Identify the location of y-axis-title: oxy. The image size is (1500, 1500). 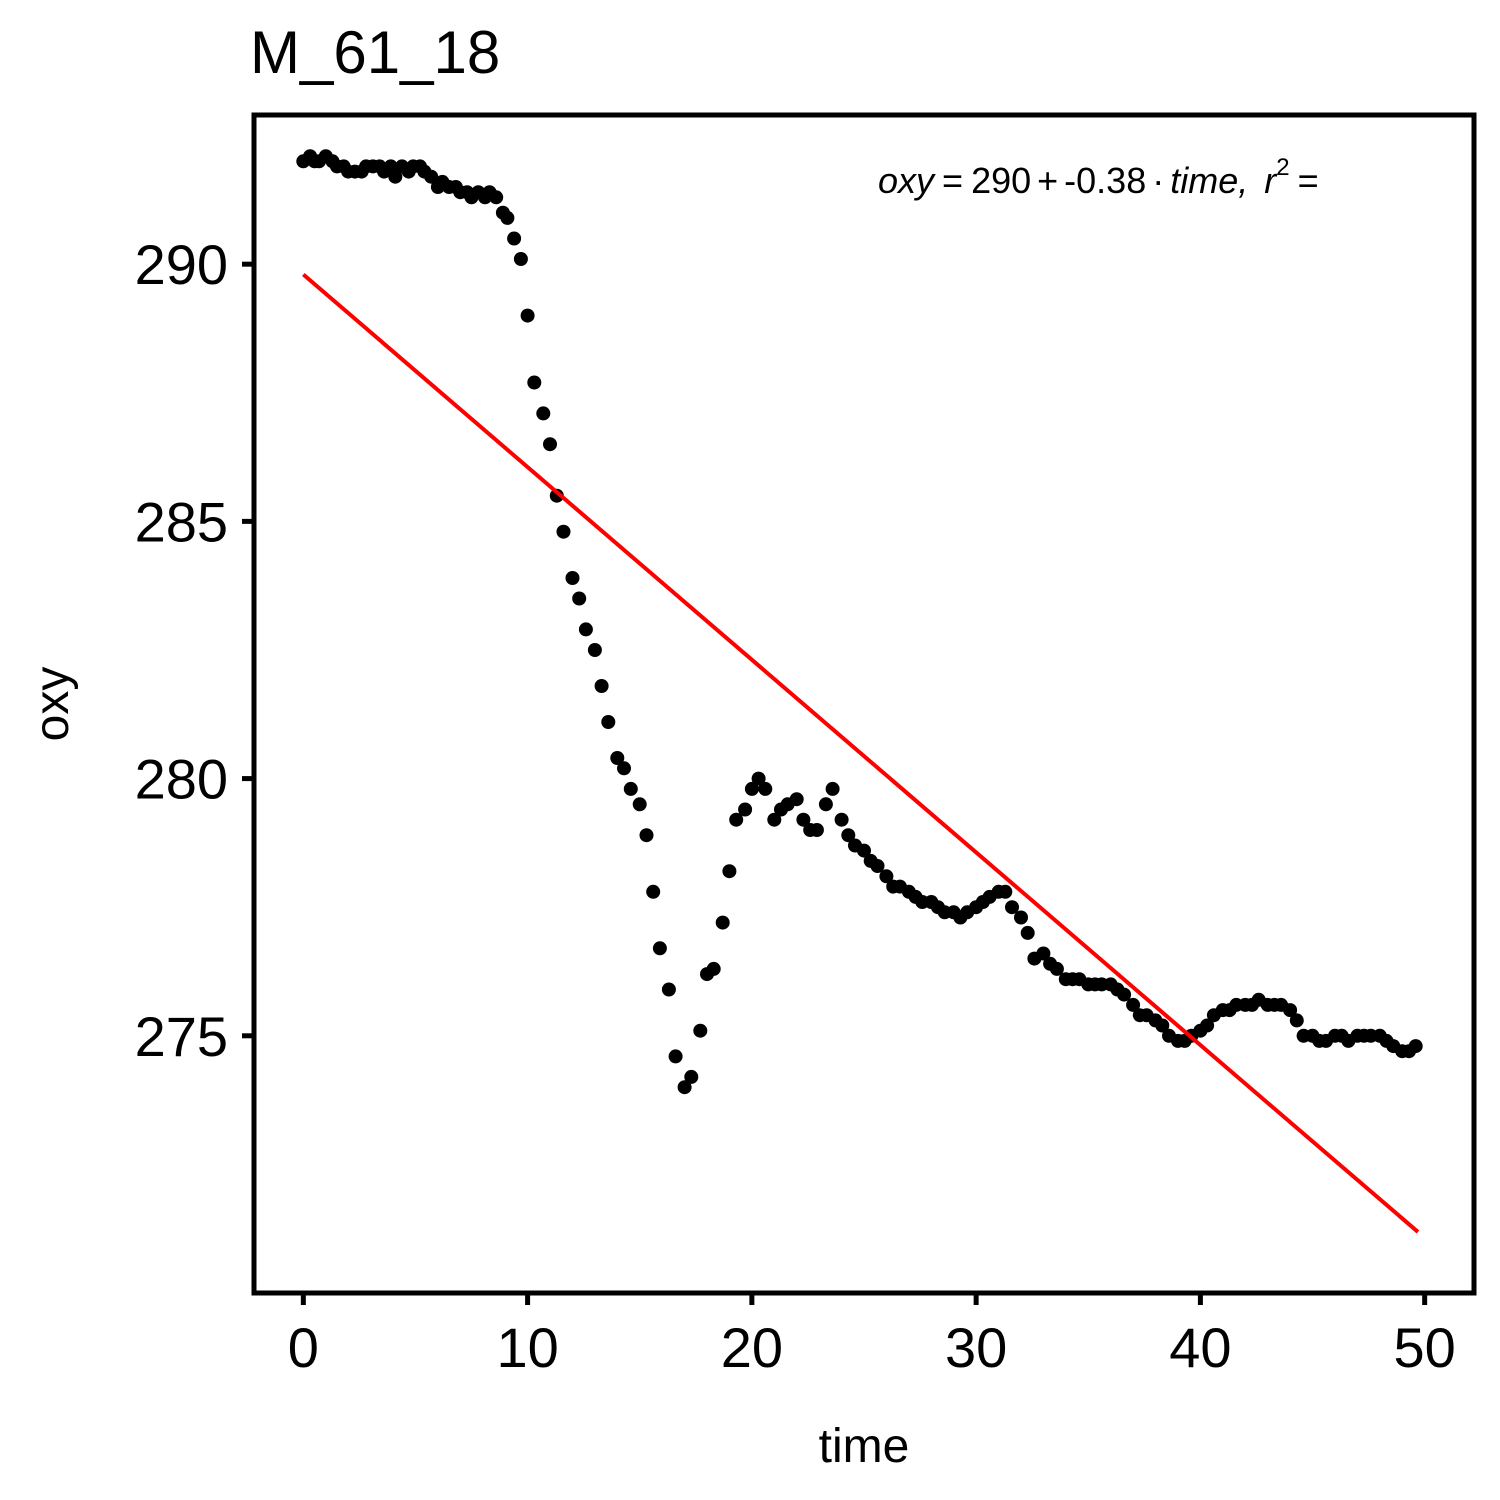
(52, 704).